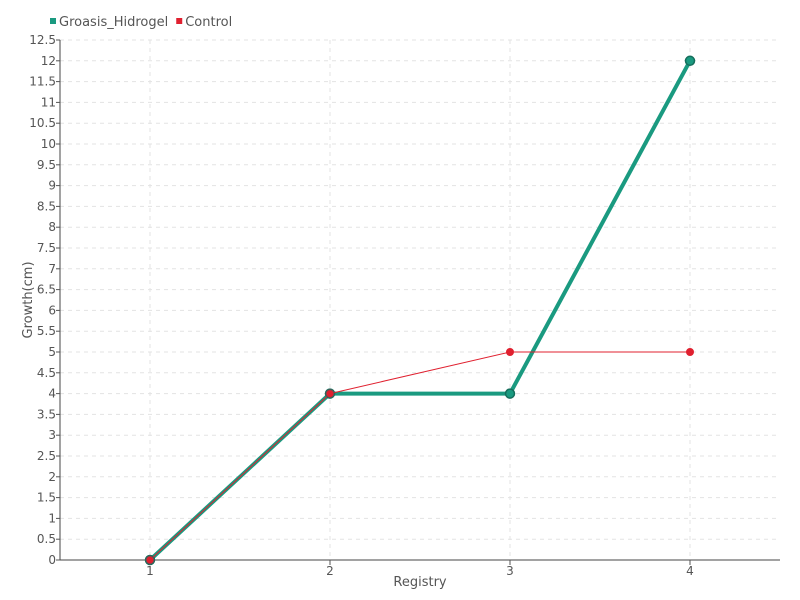 Image resolution: width=800 pixels, height=600 pixels. I want to click on legend-item: Groasis_Hidrogel, so click(109, 22).